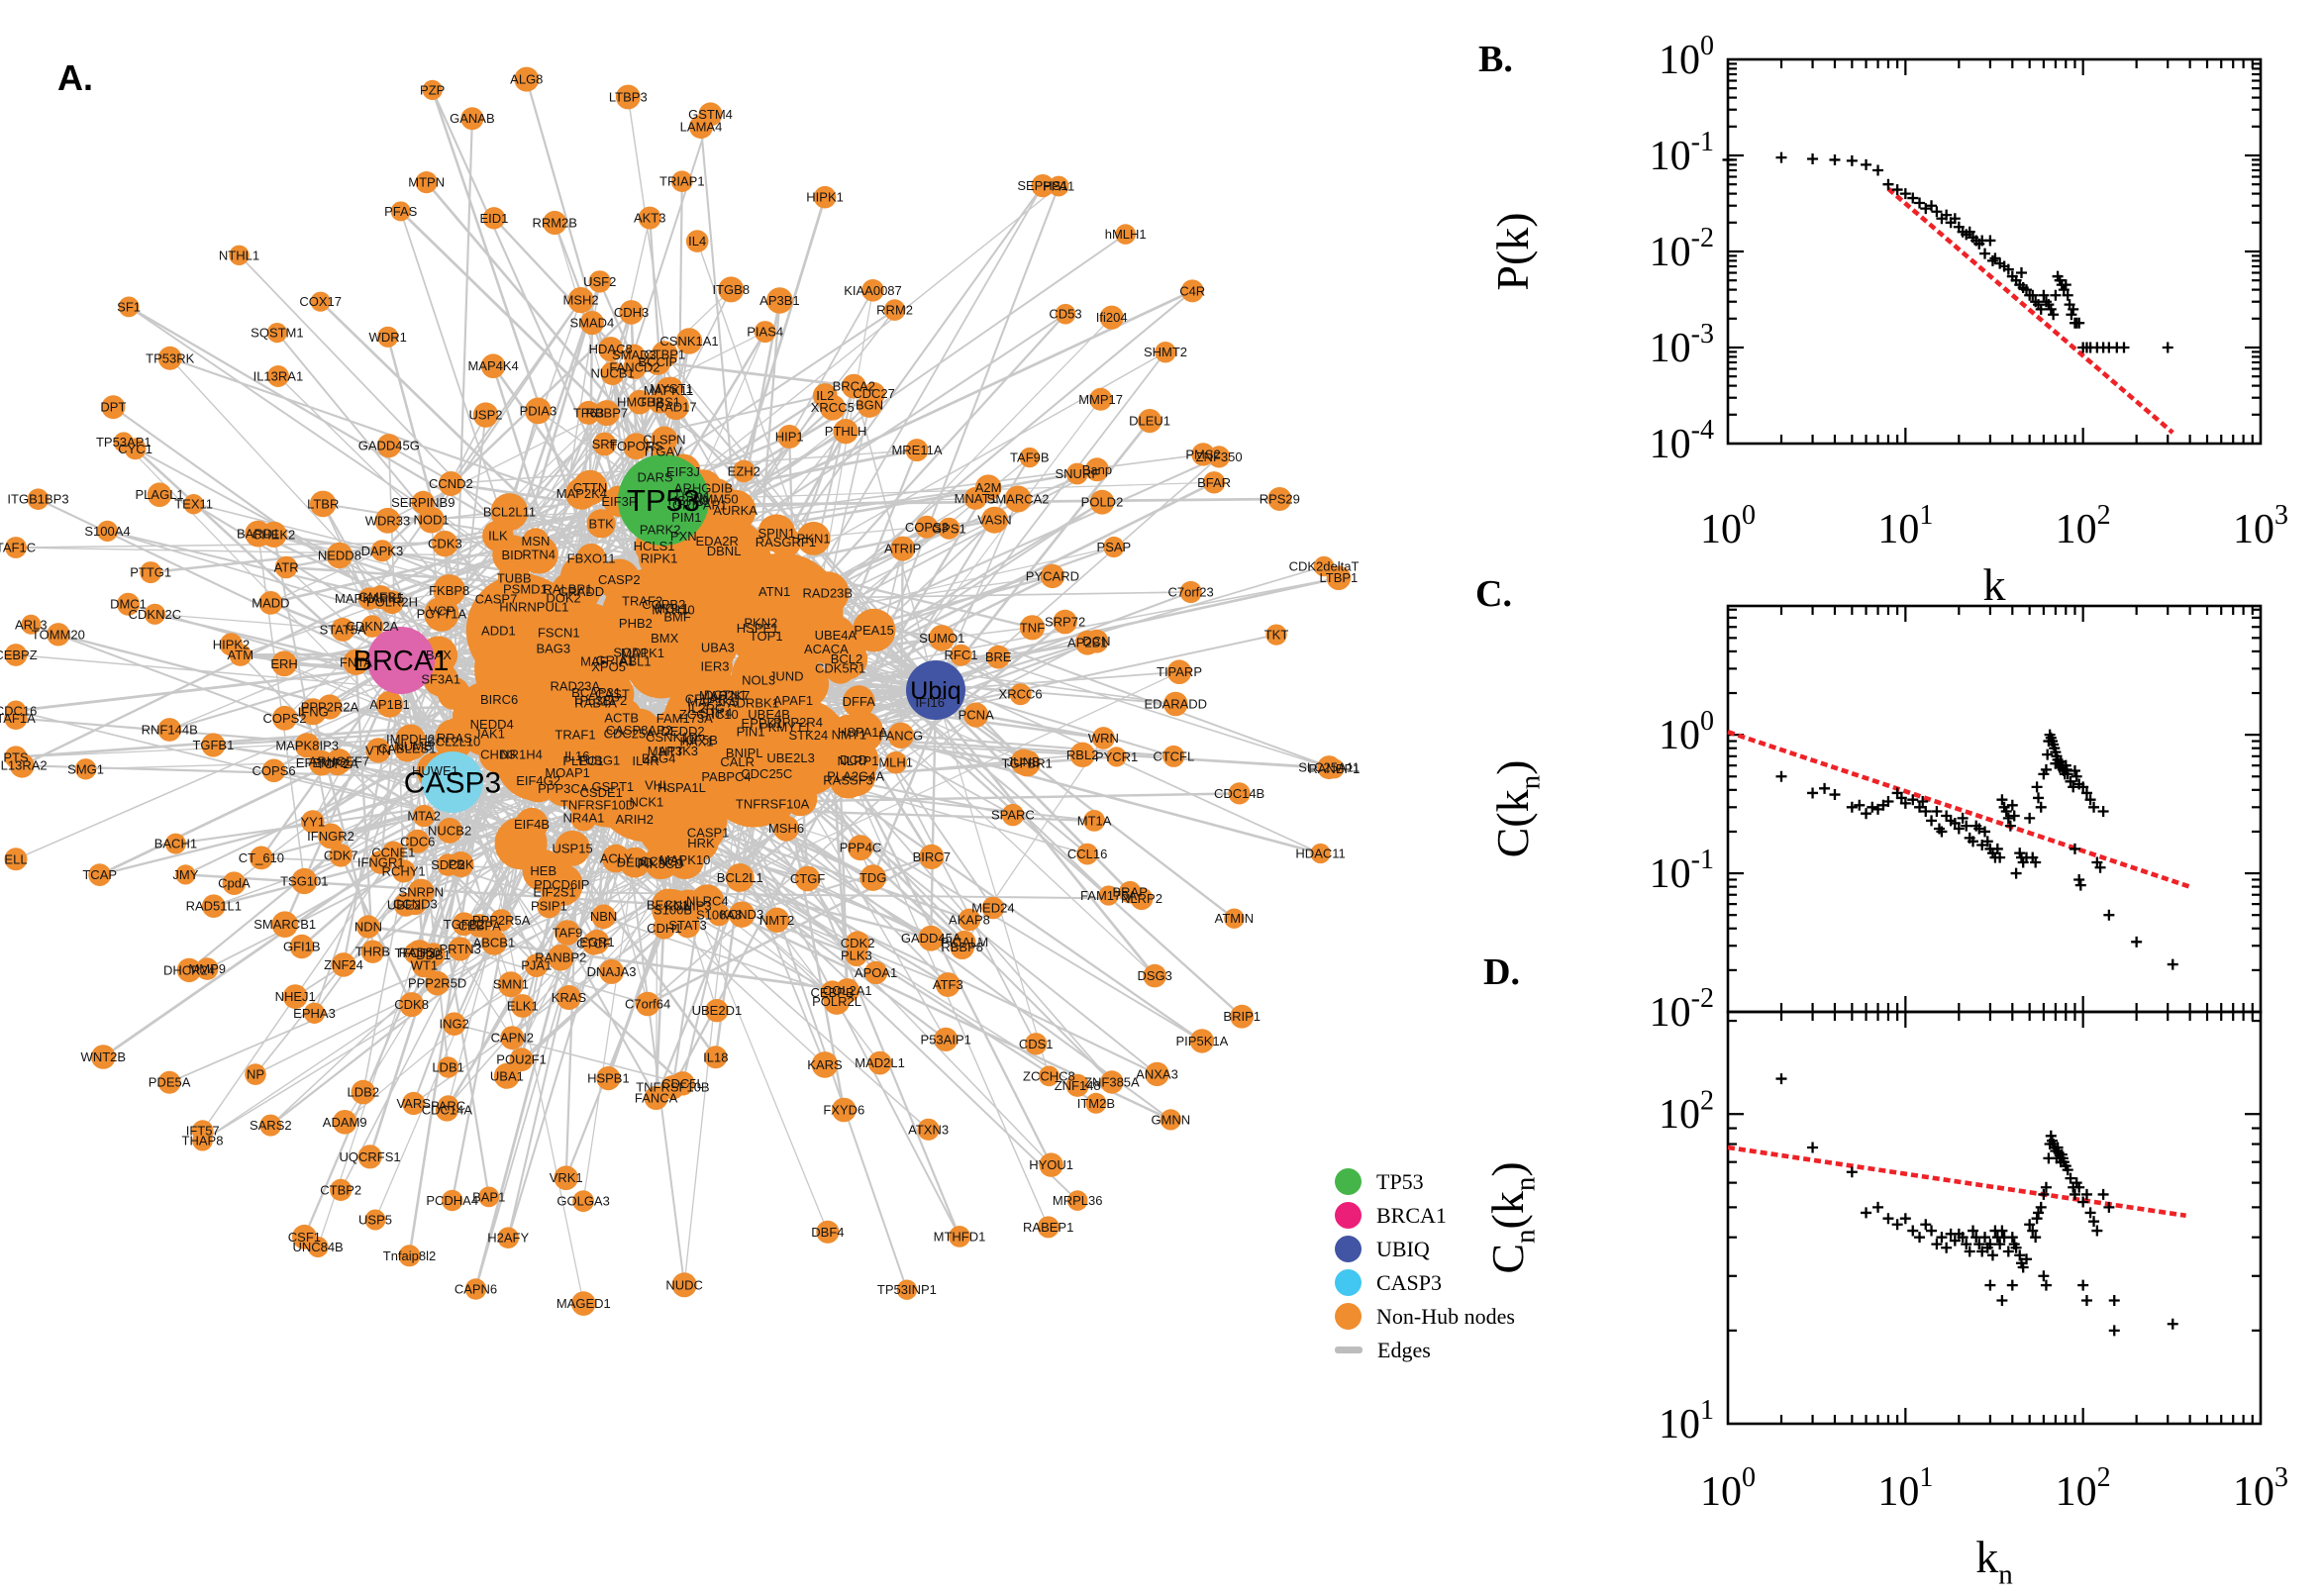 The height and width of the screenshot is (1596, 2323). I want to click on network-node-label: PLAGL1, so click(160, 494).